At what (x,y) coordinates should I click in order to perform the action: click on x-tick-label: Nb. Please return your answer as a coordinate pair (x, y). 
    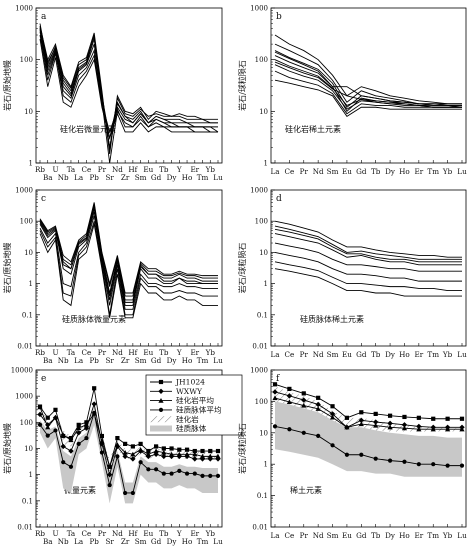
    Looking at the image, I should click on (63, 541).